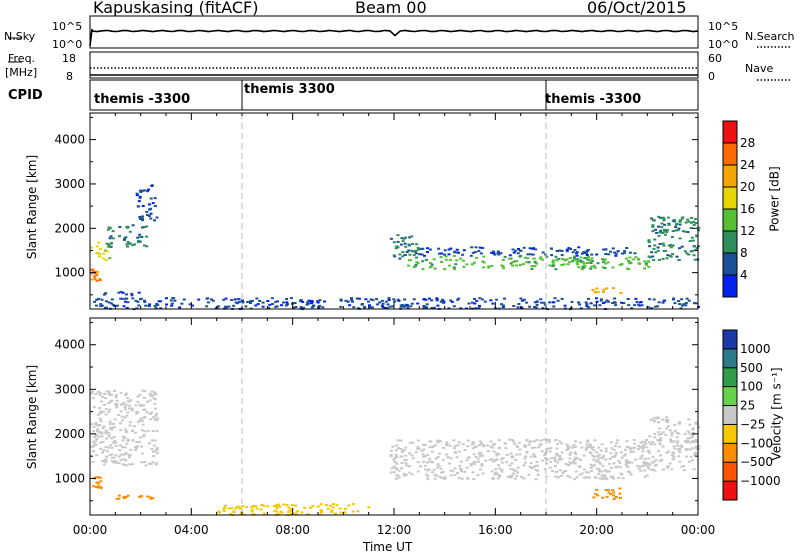 This screenshot has width=800, height=554. What do you see at coordinates (756, 462) in the screenshot?
I see `colorbar-tick-label: −500` at bounding box center [756, 462].